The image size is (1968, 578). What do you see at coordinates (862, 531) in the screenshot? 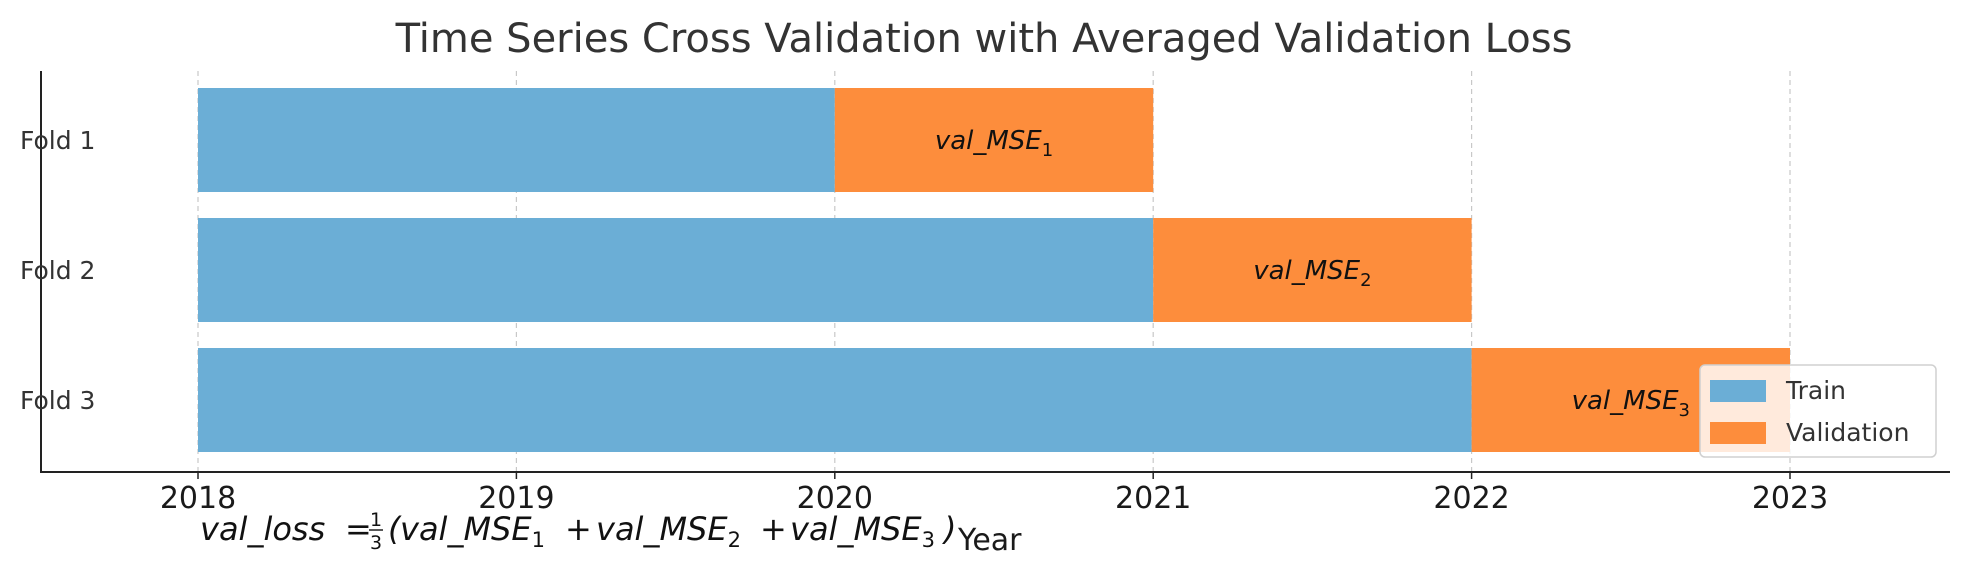
I see `formula-term-3: val_MSE3` at bounding box center [862, 531].